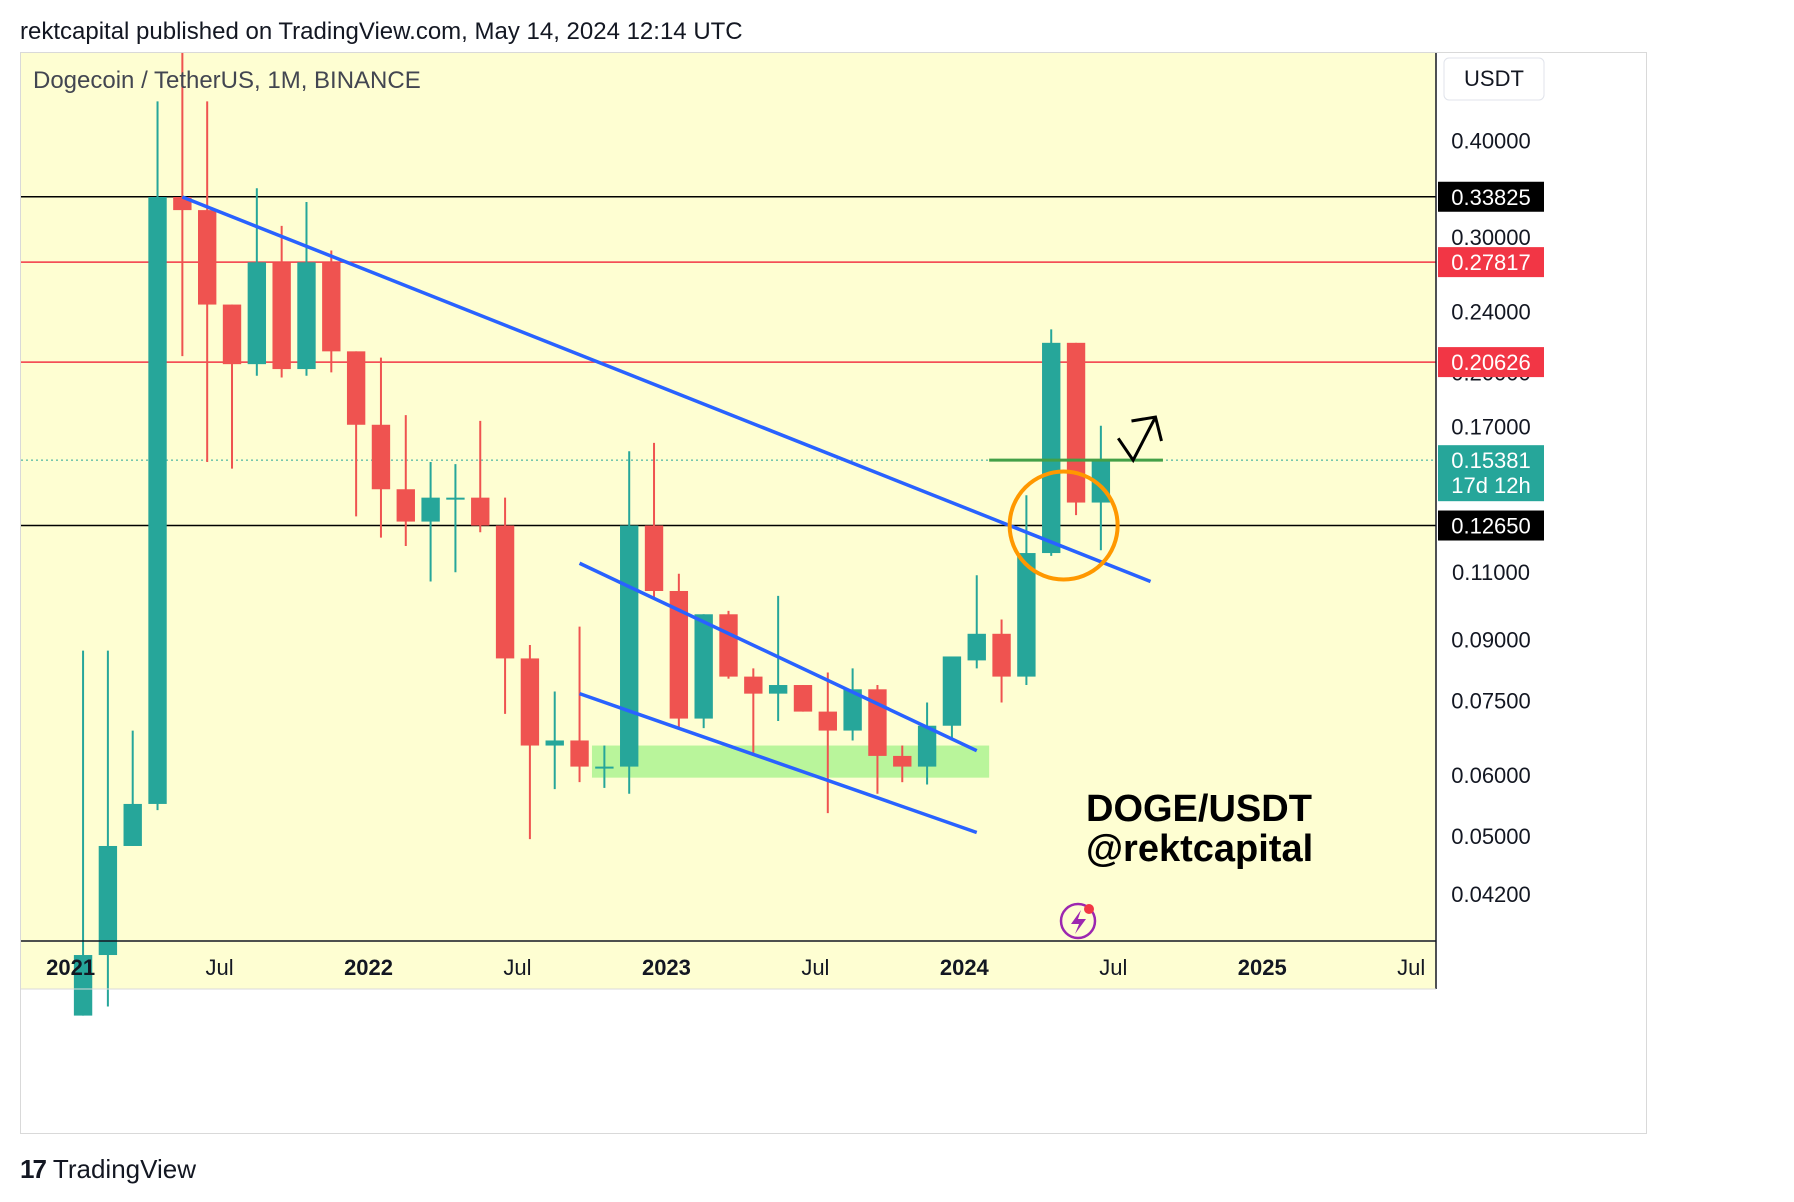 The width and height of the screenshot is (1794, 1202). Describe the element at coordinates (1199, 849) in the screenshot. I see `watermark-line-1: @rektcapital` at that location.